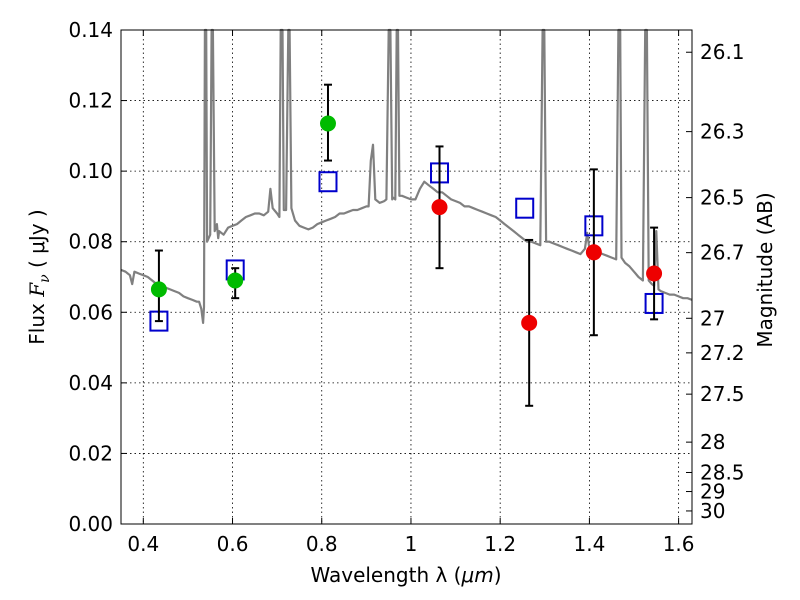 This screenshot has width=800, height=600. I want to click on x-tick-label: 1, so click(411, 544).